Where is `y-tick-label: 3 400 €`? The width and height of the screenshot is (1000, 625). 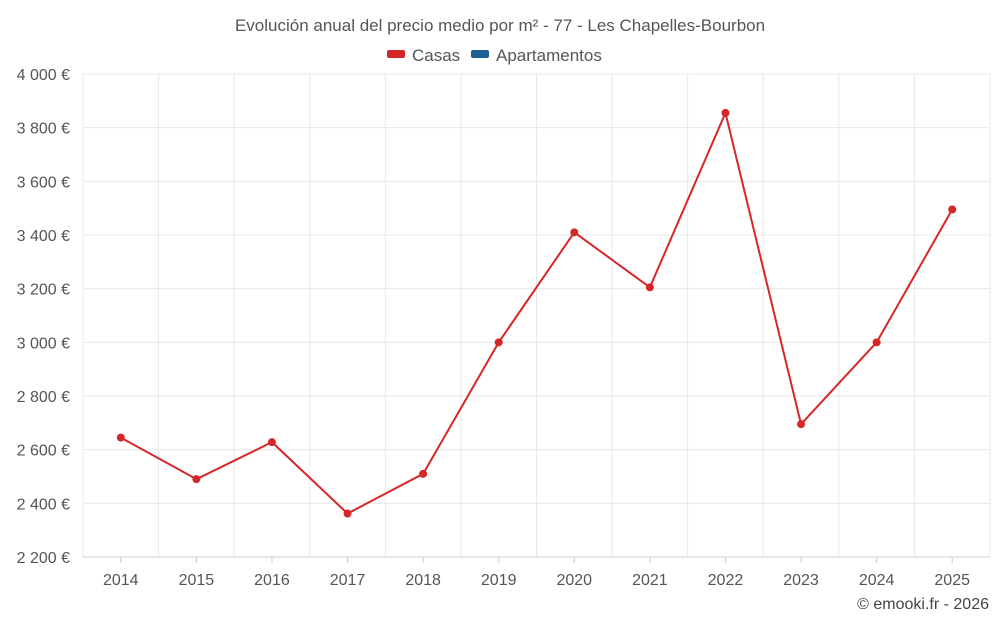
y-tick-label: 3 400 € is located at coordinates (43, 236).